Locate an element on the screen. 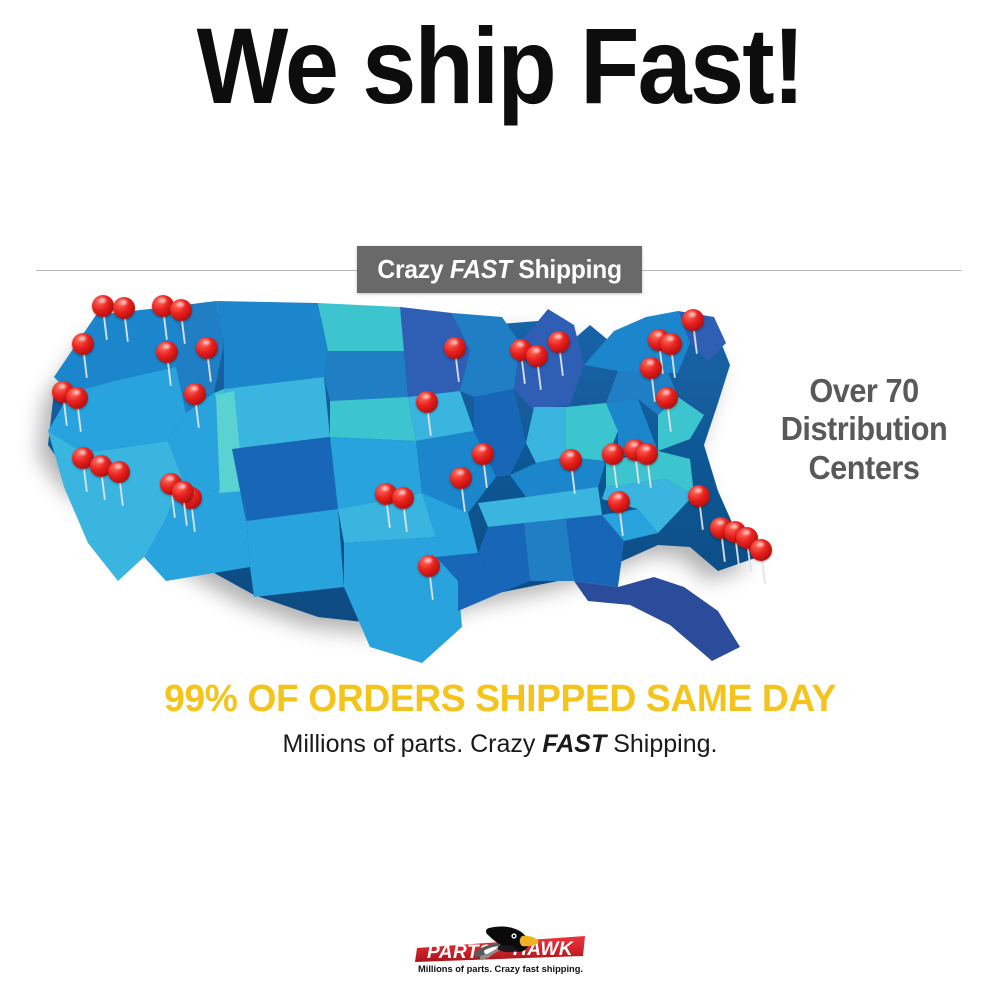  banner-label: Crazy FAST Shipping is located at coordinates (499, 269).